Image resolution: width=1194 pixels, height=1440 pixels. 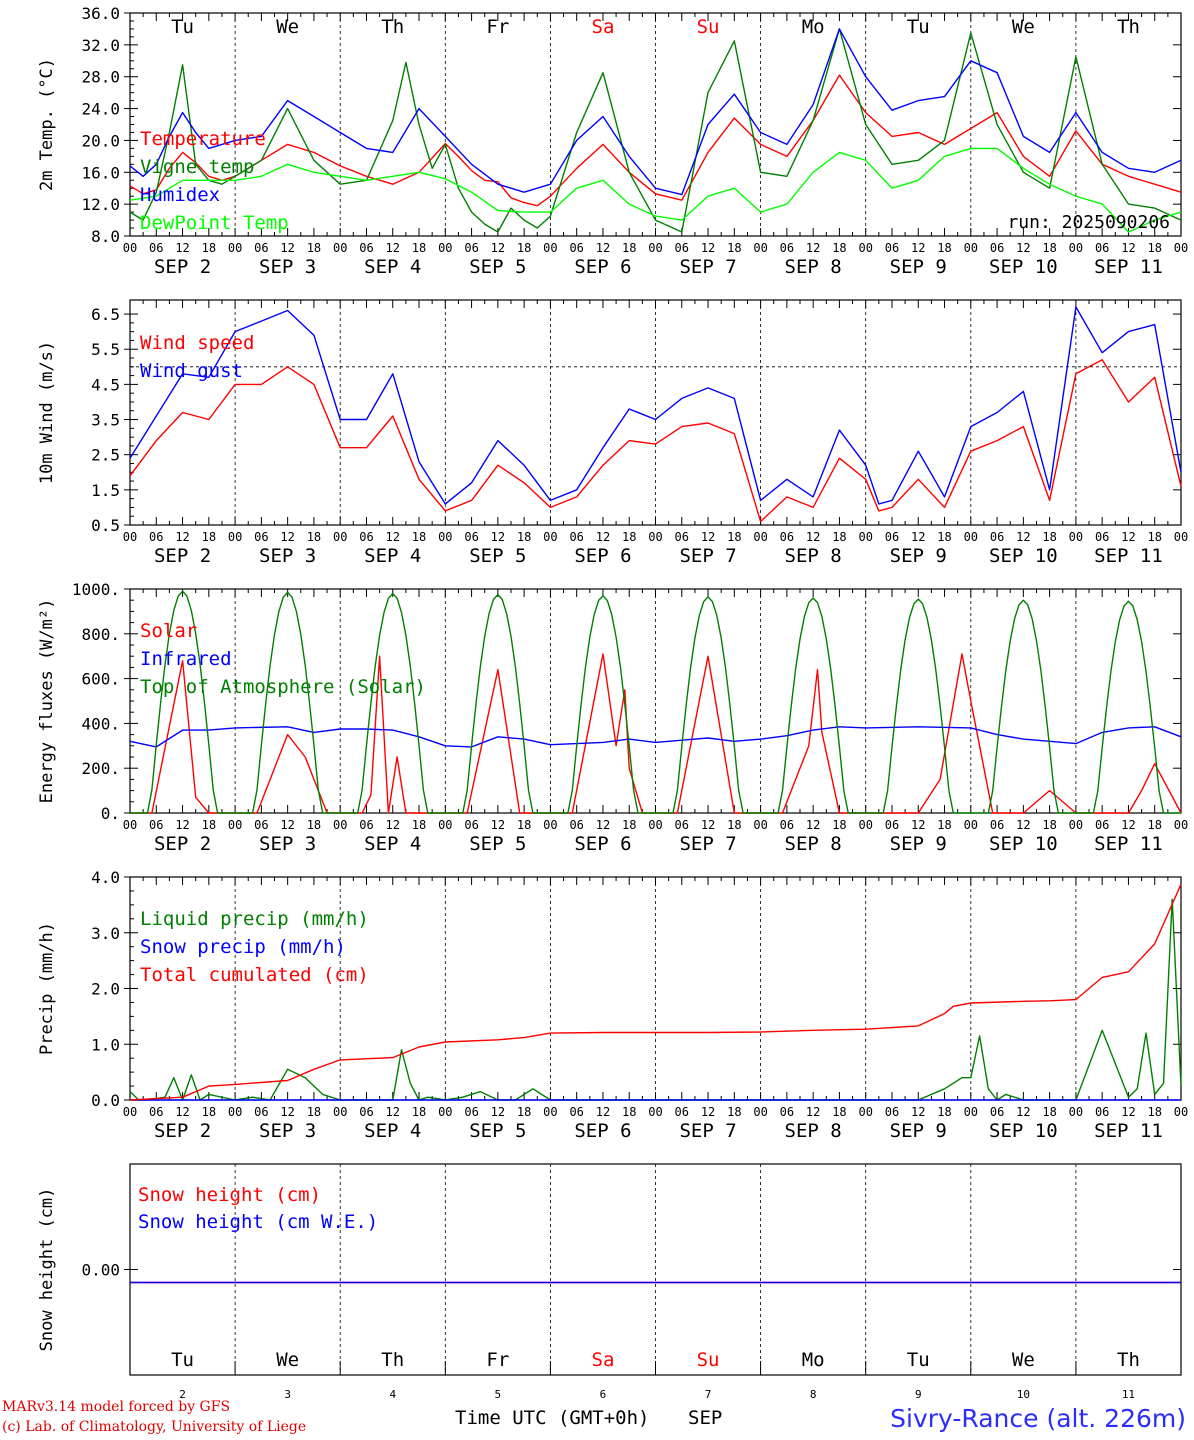 I want to click on temperature-date-label: SEP 9, so click(x=918, y=267).